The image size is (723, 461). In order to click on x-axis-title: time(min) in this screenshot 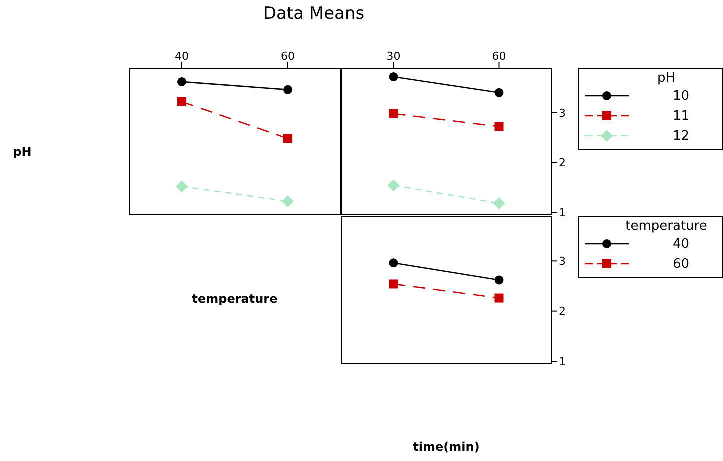, I will do `click(446, 447)`.